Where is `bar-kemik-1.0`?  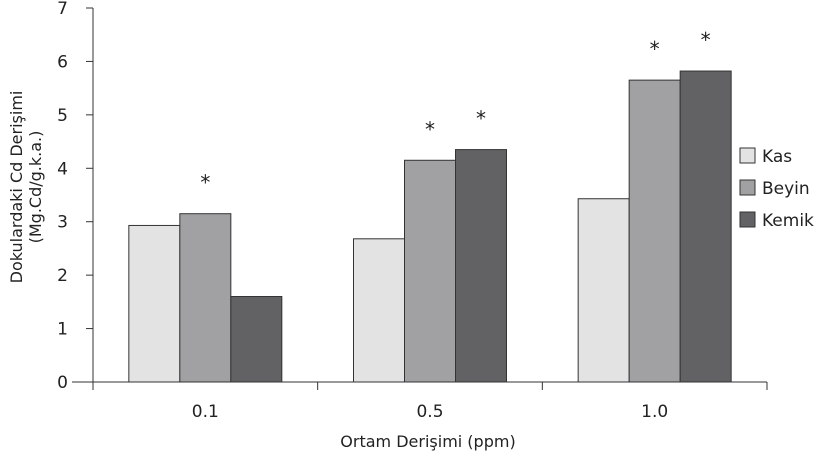
bar-kemik-1.0 is located at coordinates (705, 226).